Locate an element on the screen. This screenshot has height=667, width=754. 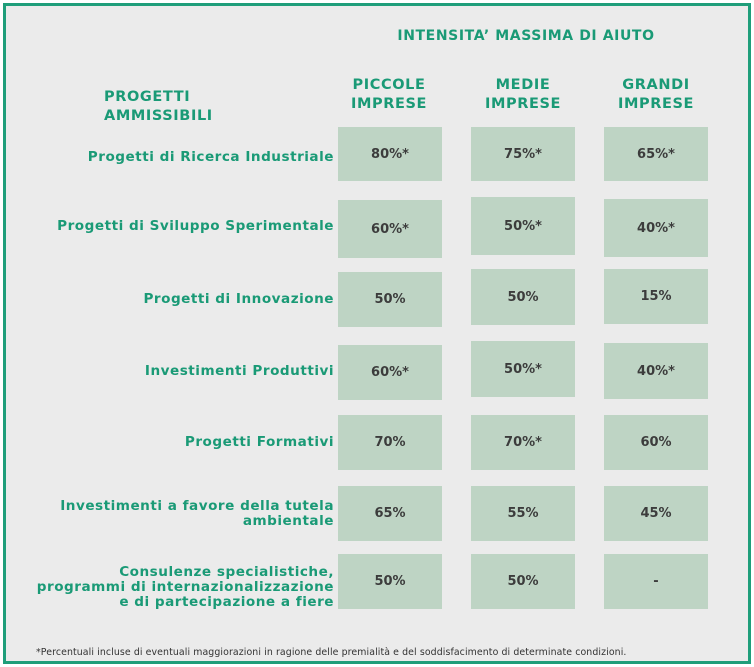
column-header-piccole: PICCOLE IMPRESE is located at coordinates (389, 95).